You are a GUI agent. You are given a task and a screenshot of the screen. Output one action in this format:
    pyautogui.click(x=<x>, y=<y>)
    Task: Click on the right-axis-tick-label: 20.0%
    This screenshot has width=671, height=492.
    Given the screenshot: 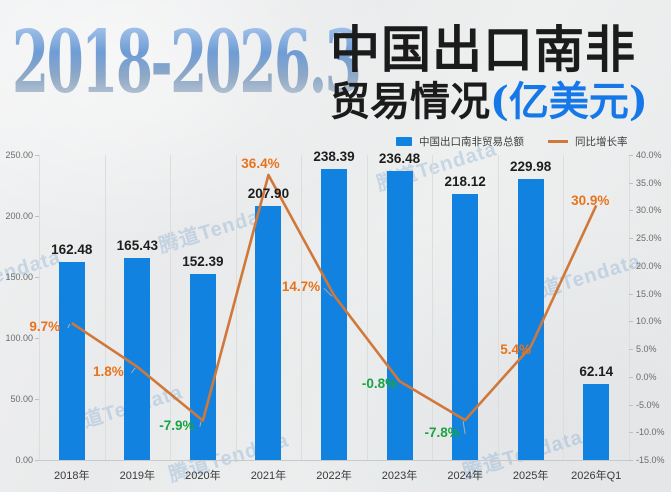 What is the action you would take?
    pyautogui.click(x=649, y=265)
    